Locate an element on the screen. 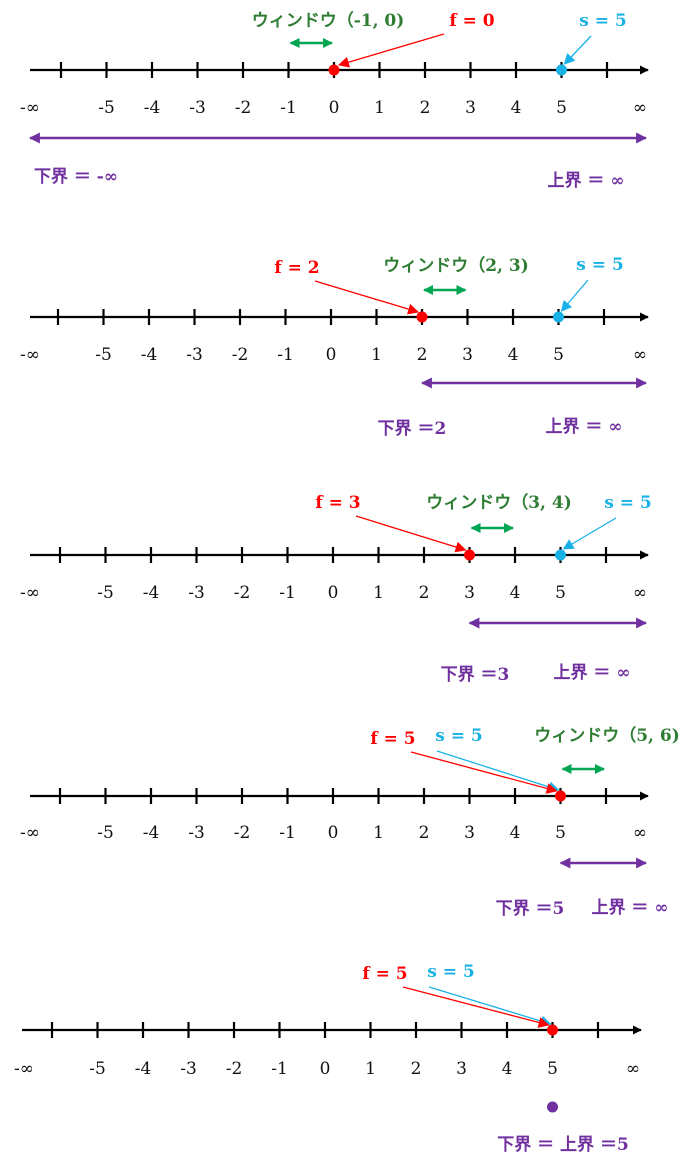 The image size is (695, 1167). lower-bound-label: 下界 ＝3 is located at coordinates (475, 675).